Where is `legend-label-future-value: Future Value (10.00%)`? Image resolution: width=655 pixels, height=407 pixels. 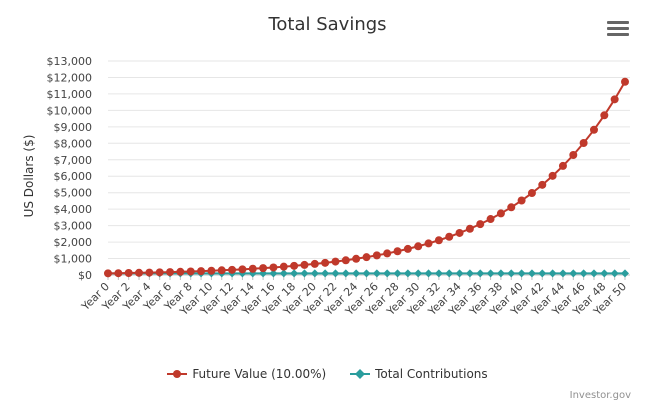 legend-label-future-value: Future Value (10.00%) is located at coordinates (259, 374).